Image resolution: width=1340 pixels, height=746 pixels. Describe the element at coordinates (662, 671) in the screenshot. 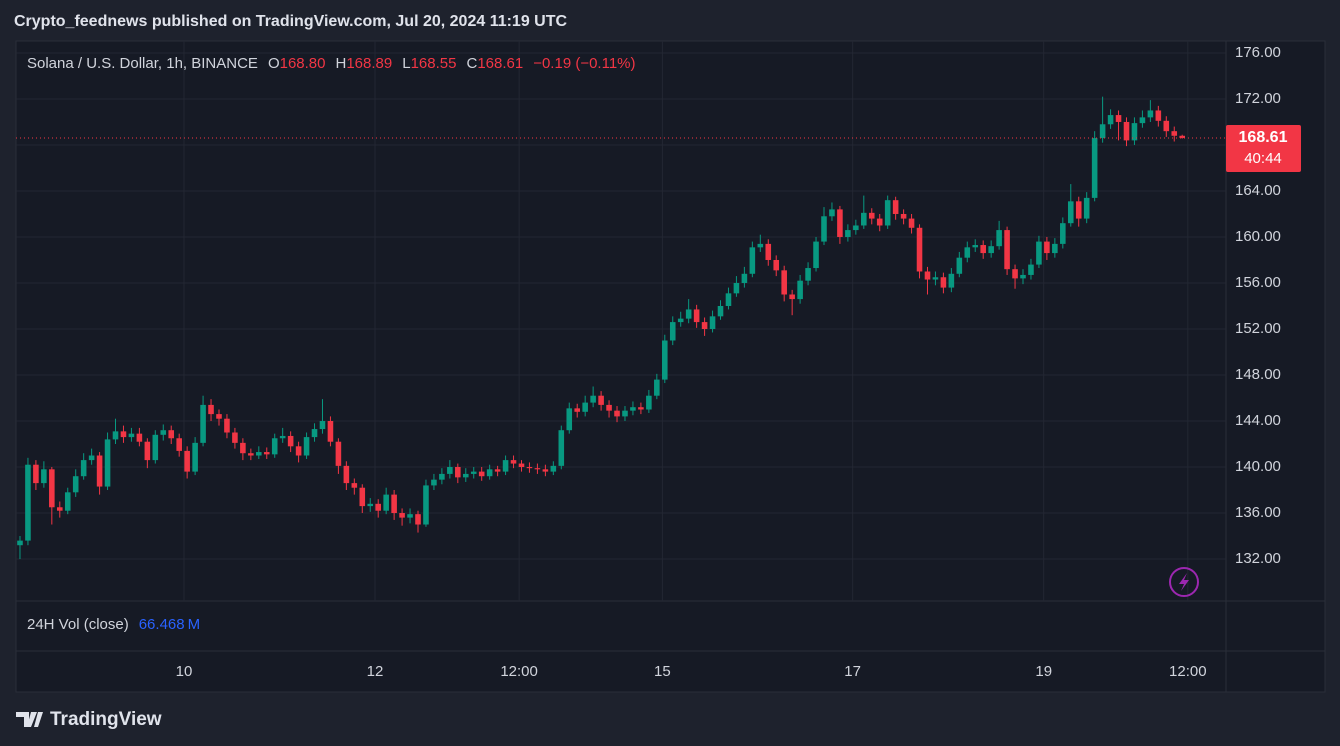

I see `x-tick-label: 15` at that location.